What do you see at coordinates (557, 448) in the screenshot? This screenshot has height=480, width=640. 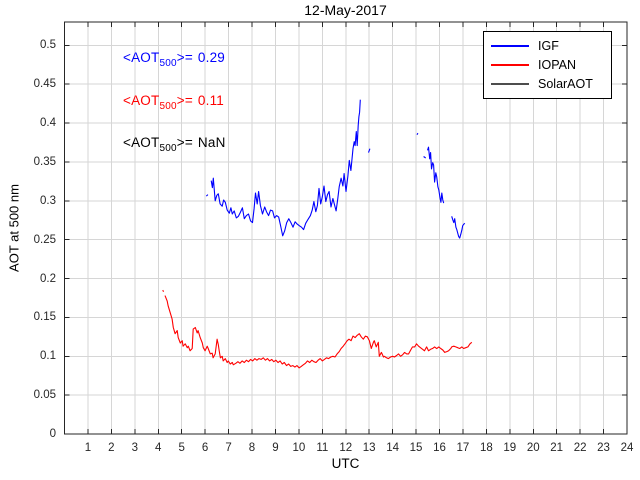 I see `x-tick-label: 21` at bounding box center [557, 448].